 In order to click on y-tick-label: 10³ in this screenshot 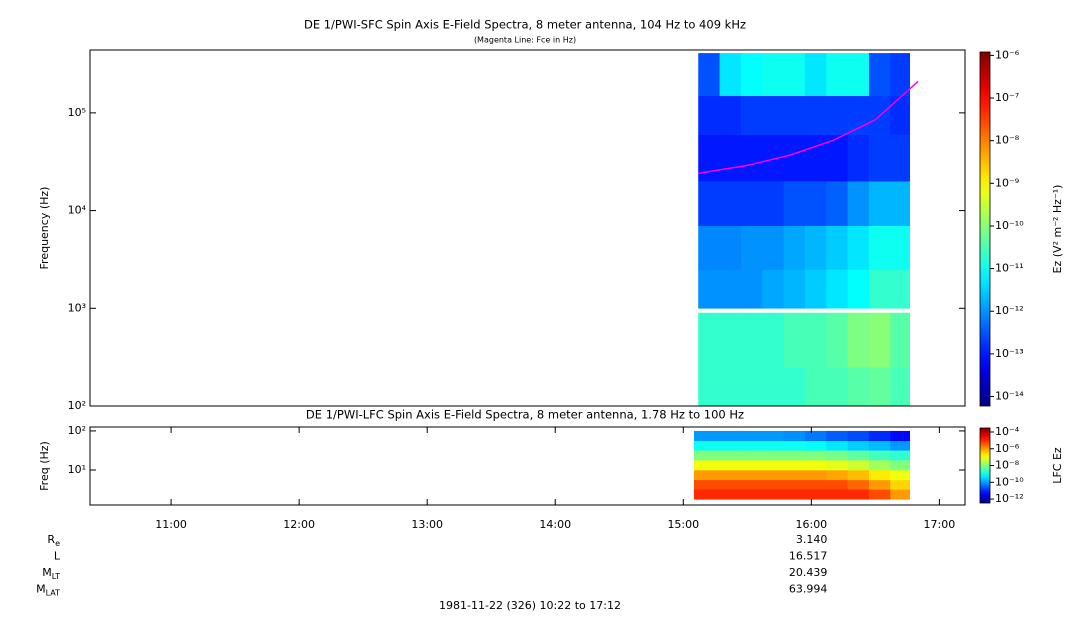, I will do `click(77, 307)`.